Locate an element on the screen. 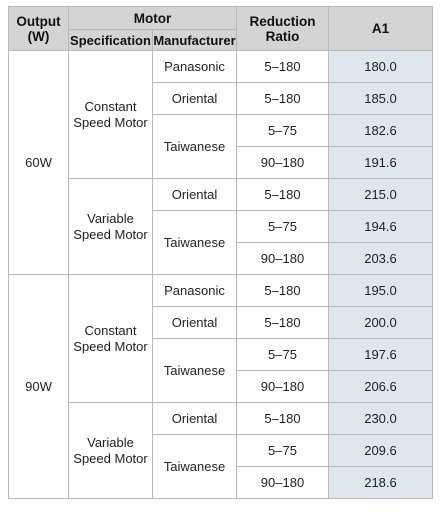 This screenshot has width=442, height=512. table-row: Taiwanese 5–75 182.6 is located at coordinates (221, 146).